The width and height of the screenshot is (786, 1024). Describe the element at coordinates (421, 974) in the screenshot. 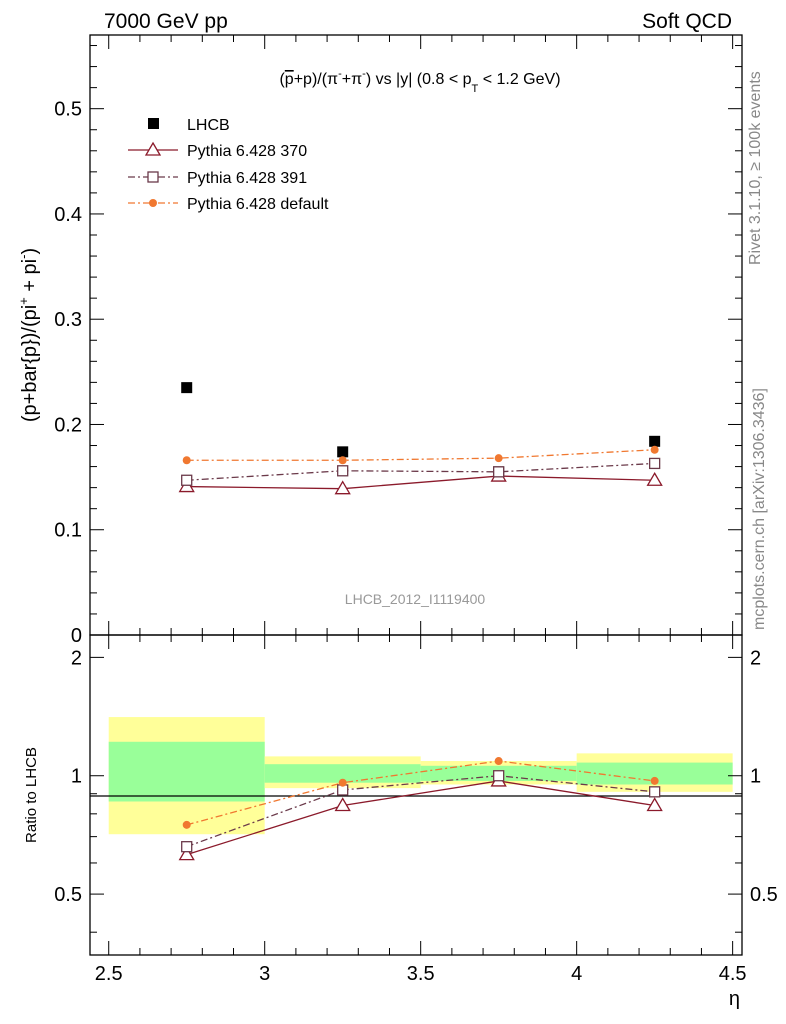

I see `x-tick-label: 3.5` at that location.